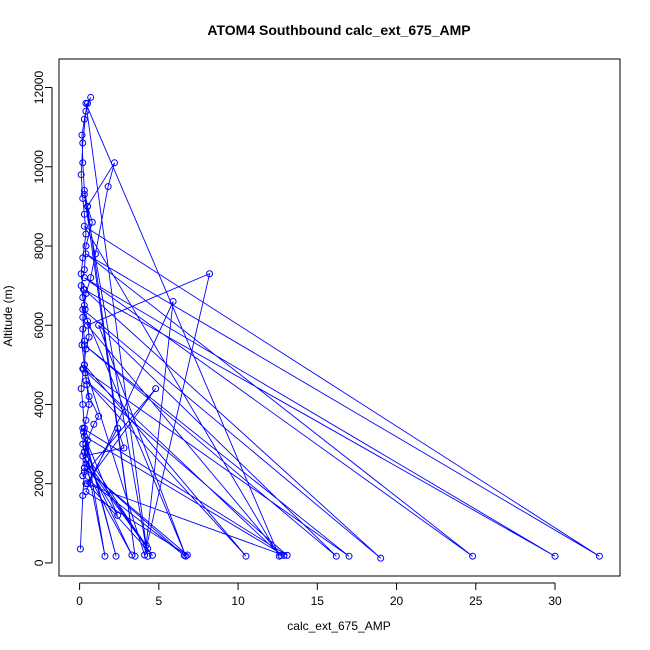 The width and height of the screenshot is (650, 650). What do you see at coordinates (39, 404) in the screenshot?
I see `y-tick-label: 4000` at bounding box center [39, 404].